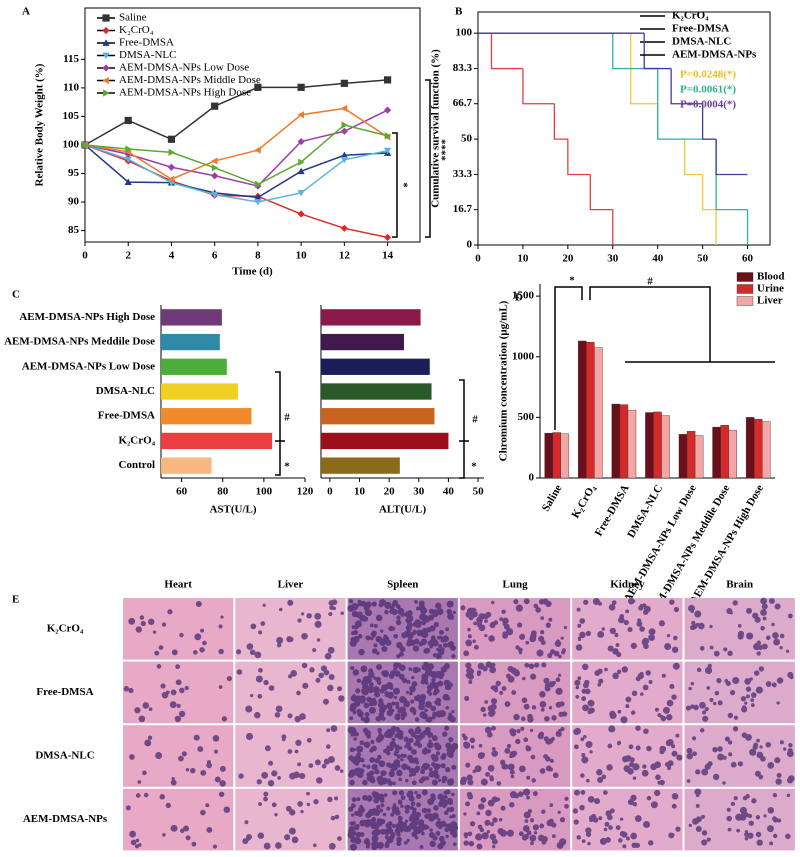 This screenshot has height=857, width=800. What do you see at coordinates (65, 819) in the screenshot?
I see `row-label: AEM-DMSA-NPs` at bounding box center [65, 819].